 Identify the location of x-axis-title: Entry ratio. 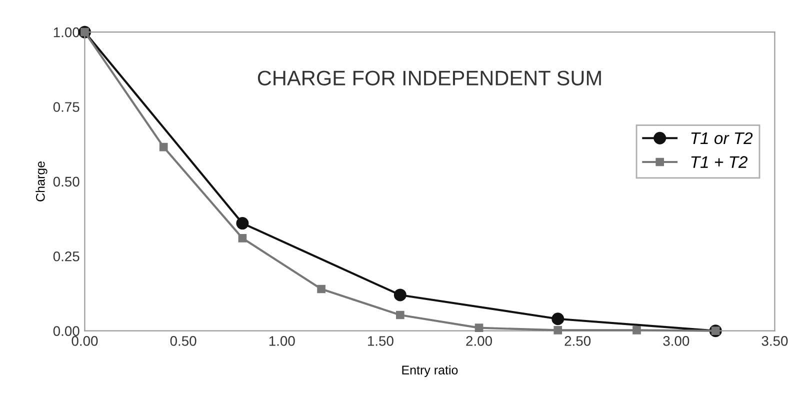
(430, 371).